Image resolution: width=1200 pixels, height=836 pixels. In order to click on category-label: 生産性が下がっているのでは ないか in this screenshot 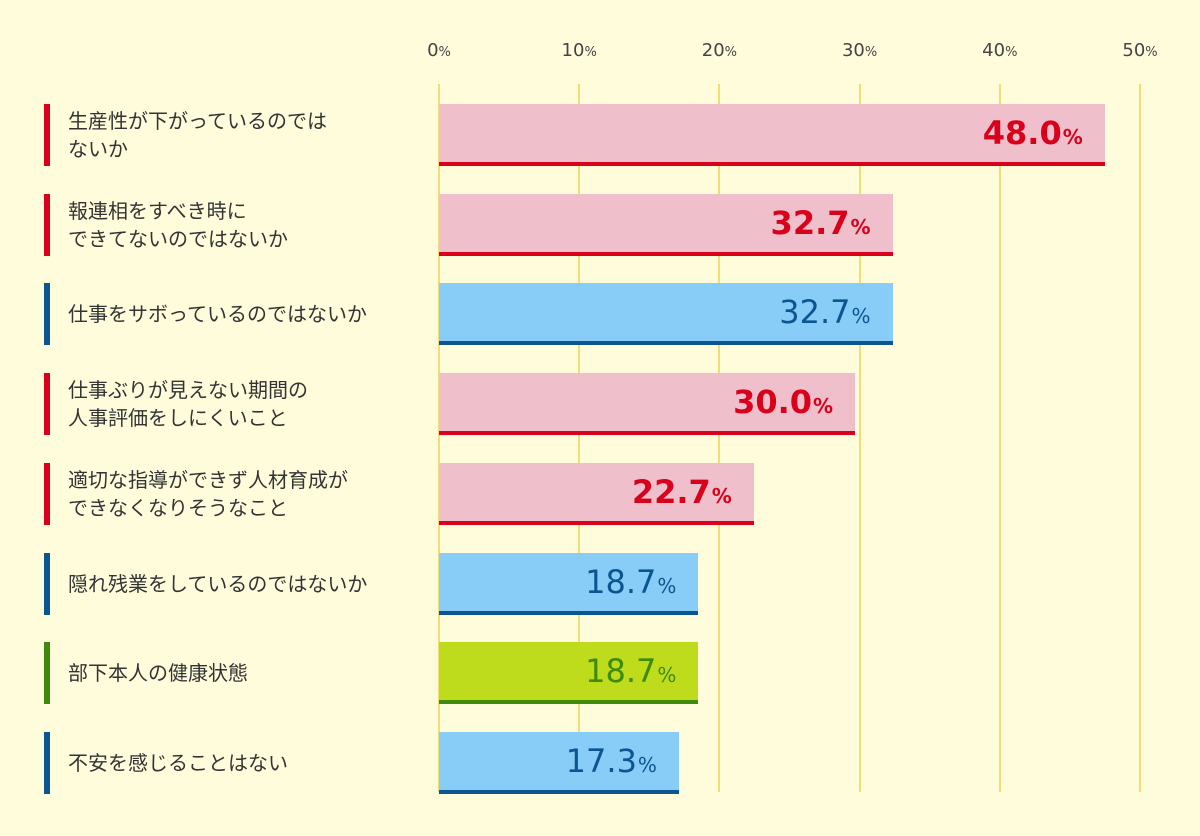, I will do `click(197, 135)`.